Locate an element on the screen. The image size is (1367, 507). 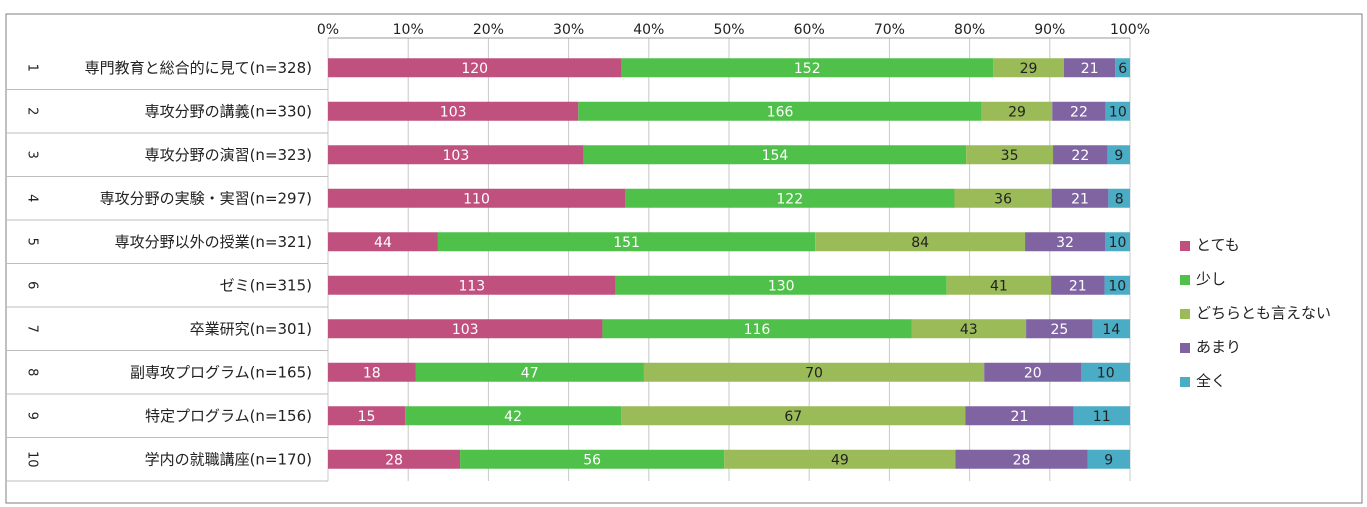
data-label: 18 is located at coordinates (372, 373).